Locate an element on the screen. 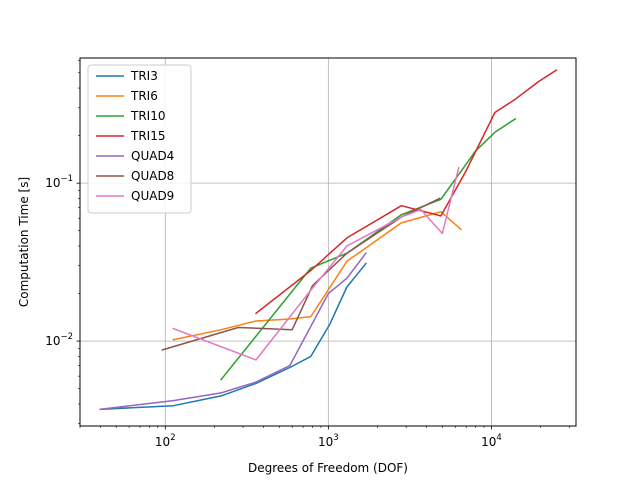 The image size is (640, 480). y-tick-label: 10⁻² is located at coordinates (59, 340).